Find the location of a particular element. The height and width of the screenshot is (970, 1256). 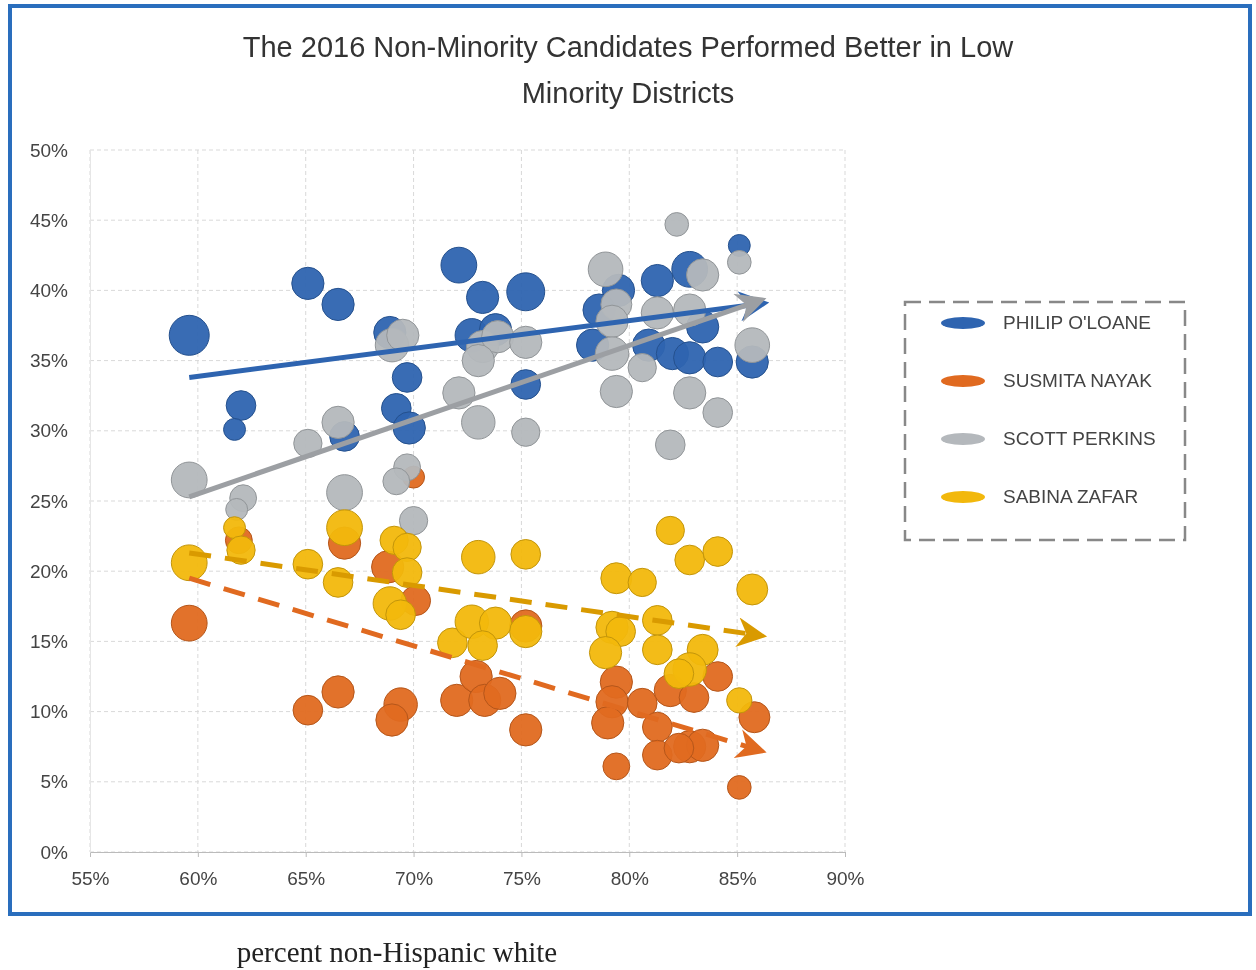

y-tick-label: 25% is located at coordinates (49, 501).